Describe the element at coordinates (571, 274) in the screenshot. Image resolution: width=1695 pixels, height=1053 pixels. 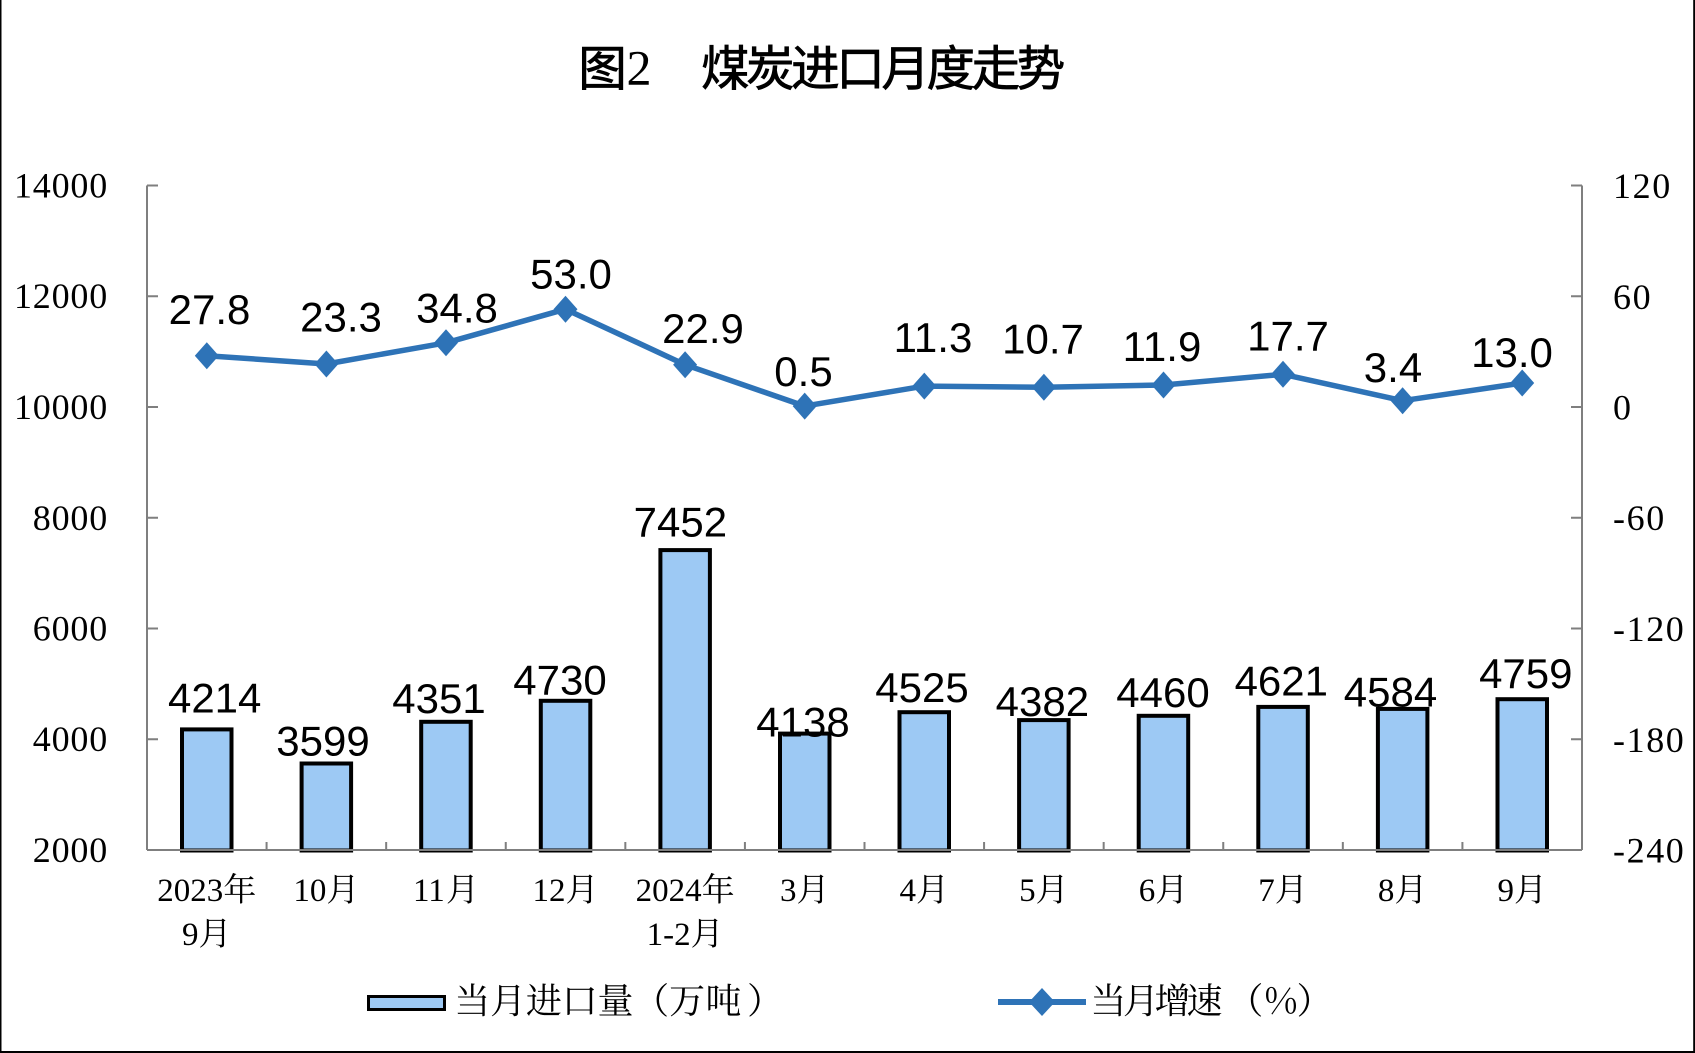
I see `svg-text: 53.0` at that location.